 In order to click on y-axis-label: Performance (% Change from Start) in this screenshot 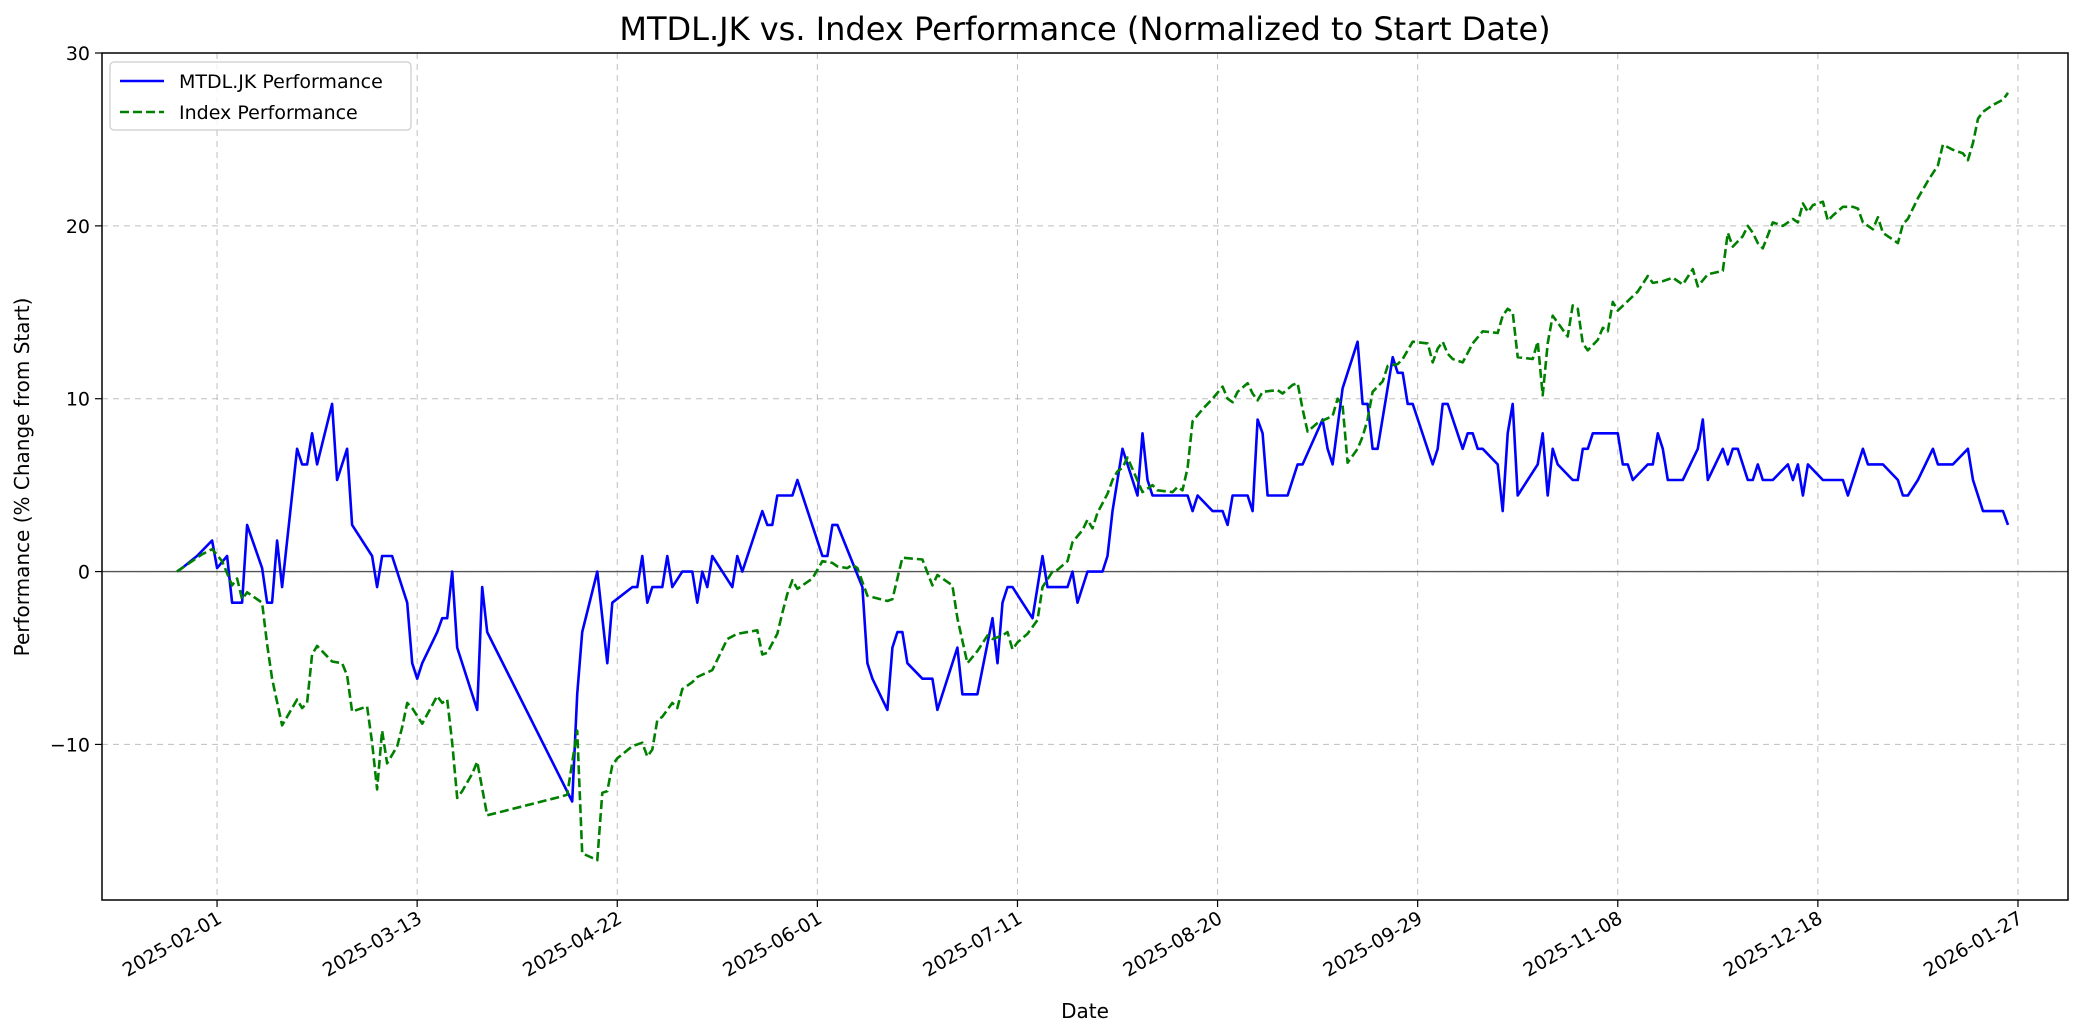, I will do `click(22, 477)`.